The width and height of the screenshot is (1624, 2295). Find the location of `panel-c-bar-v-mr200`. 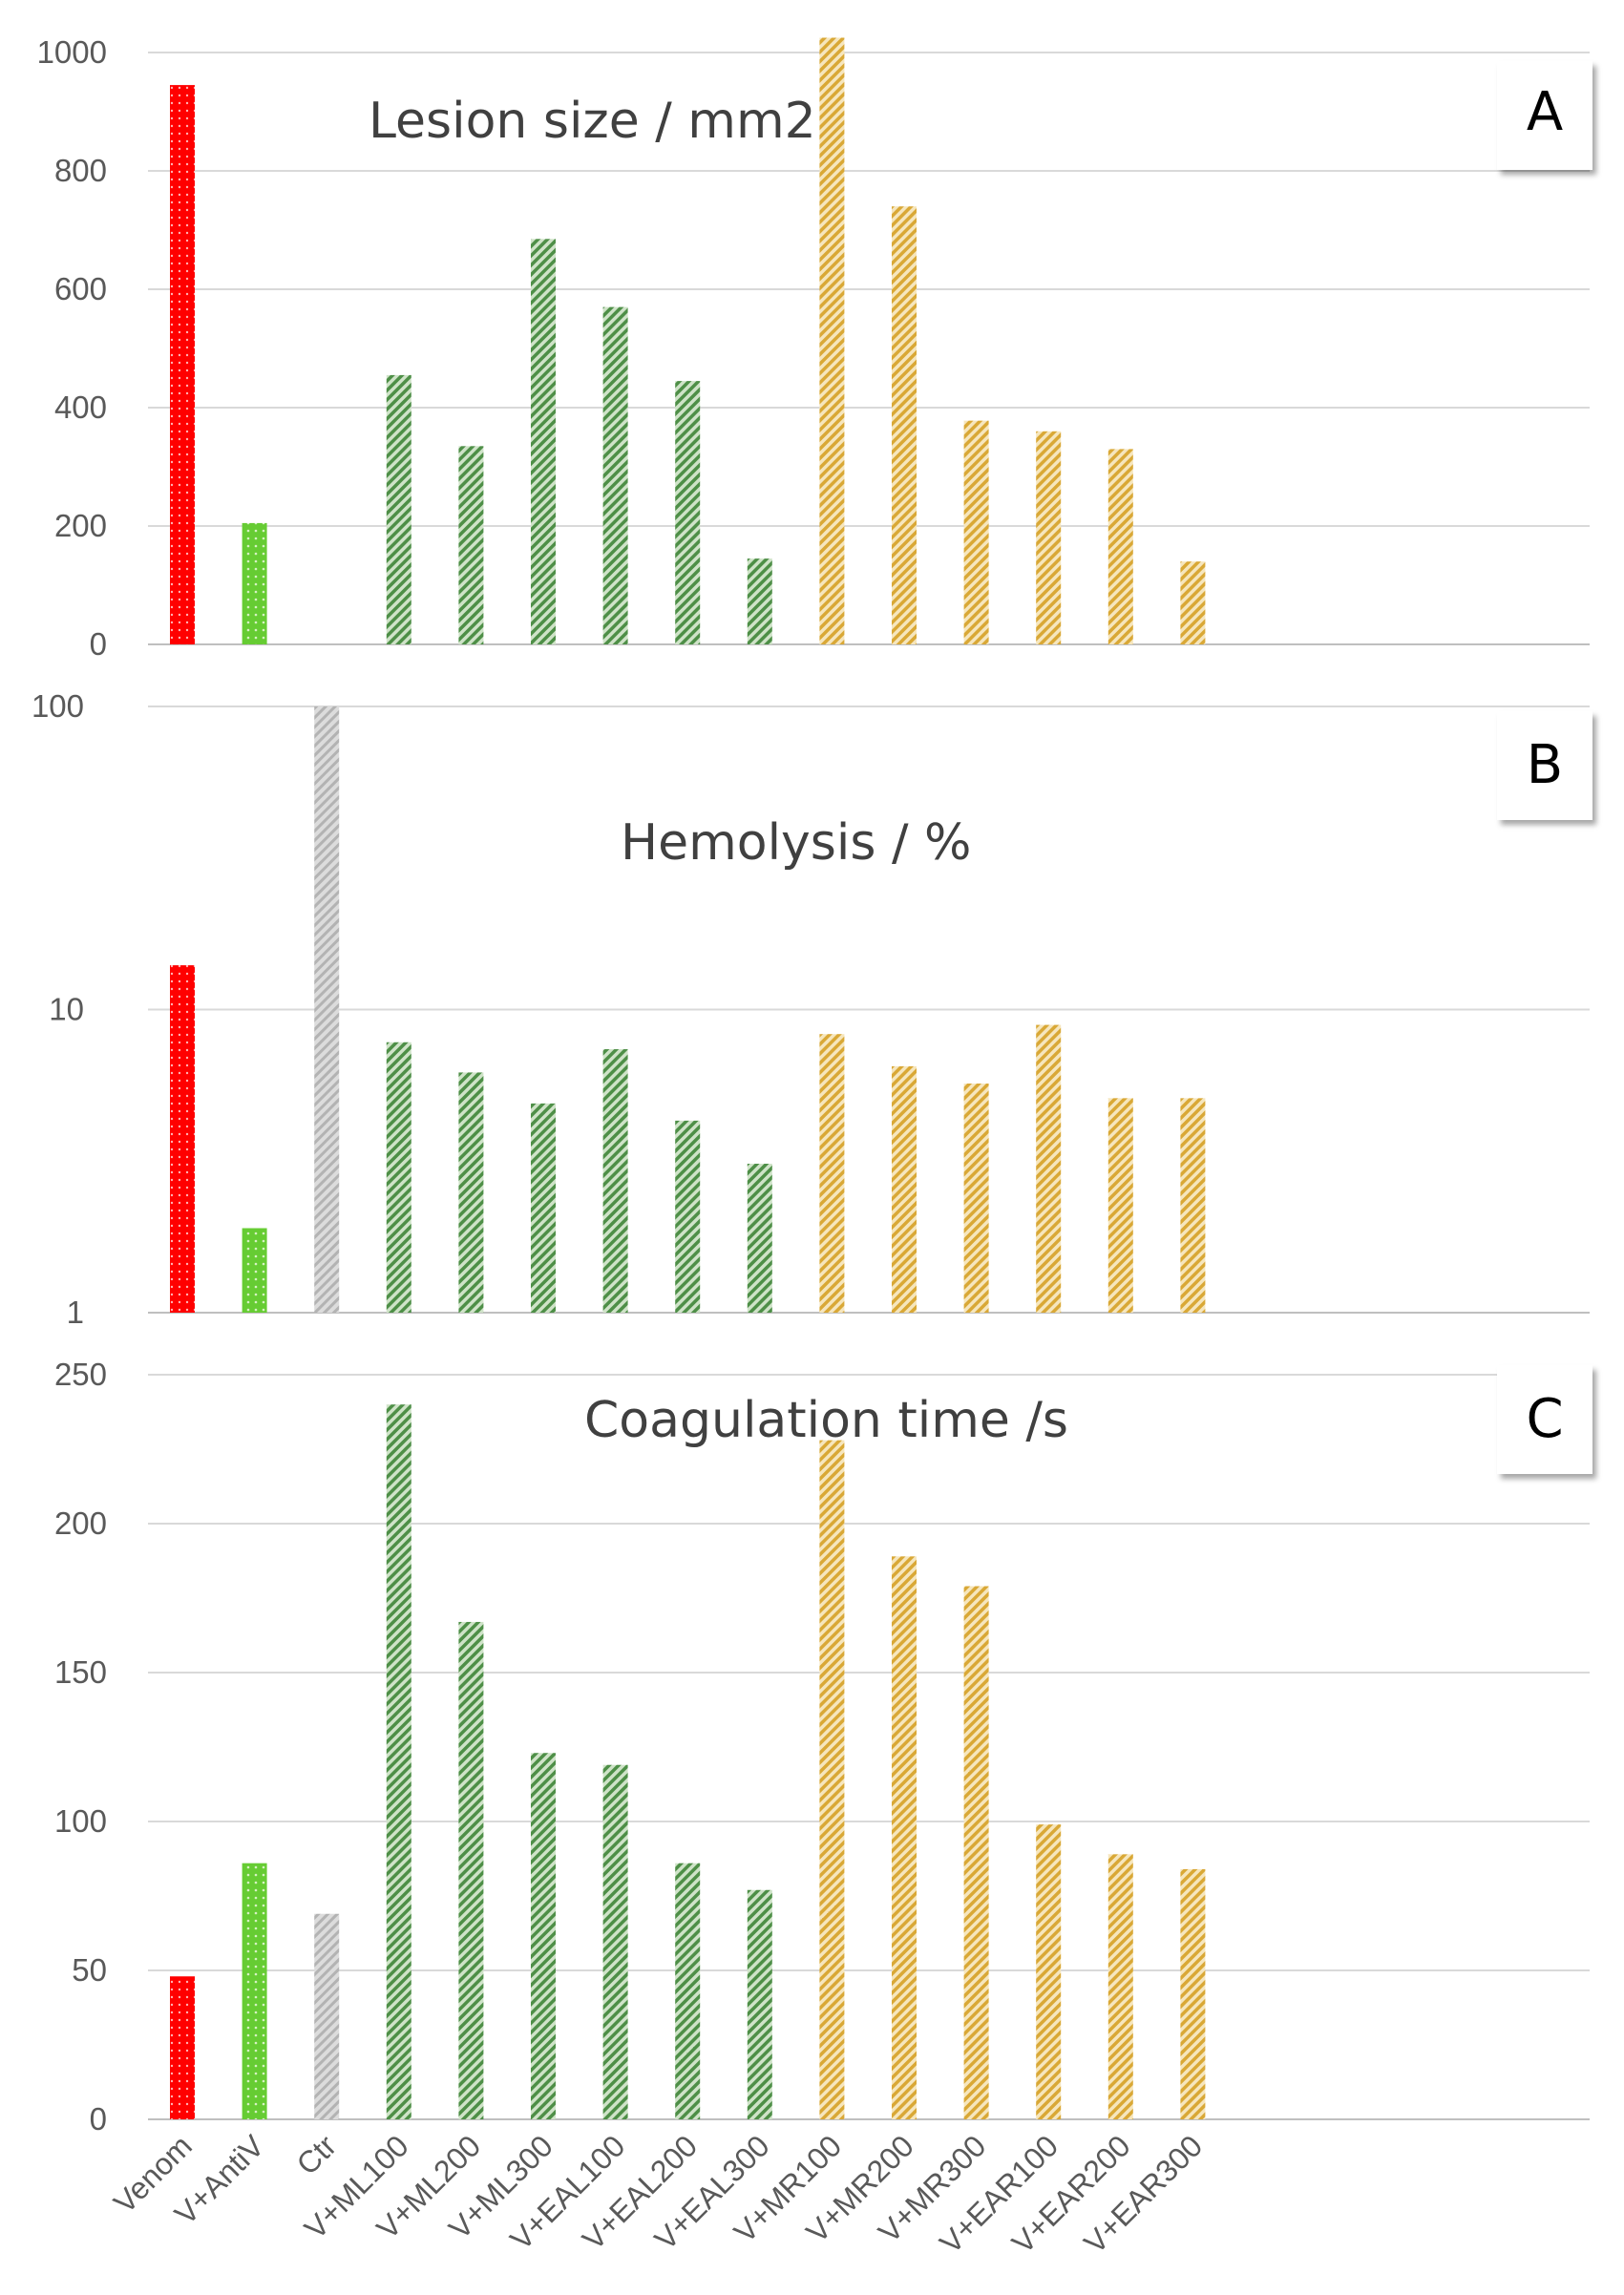

panel-c-bar-v-mr200 is located at coordinates (904, 1837).